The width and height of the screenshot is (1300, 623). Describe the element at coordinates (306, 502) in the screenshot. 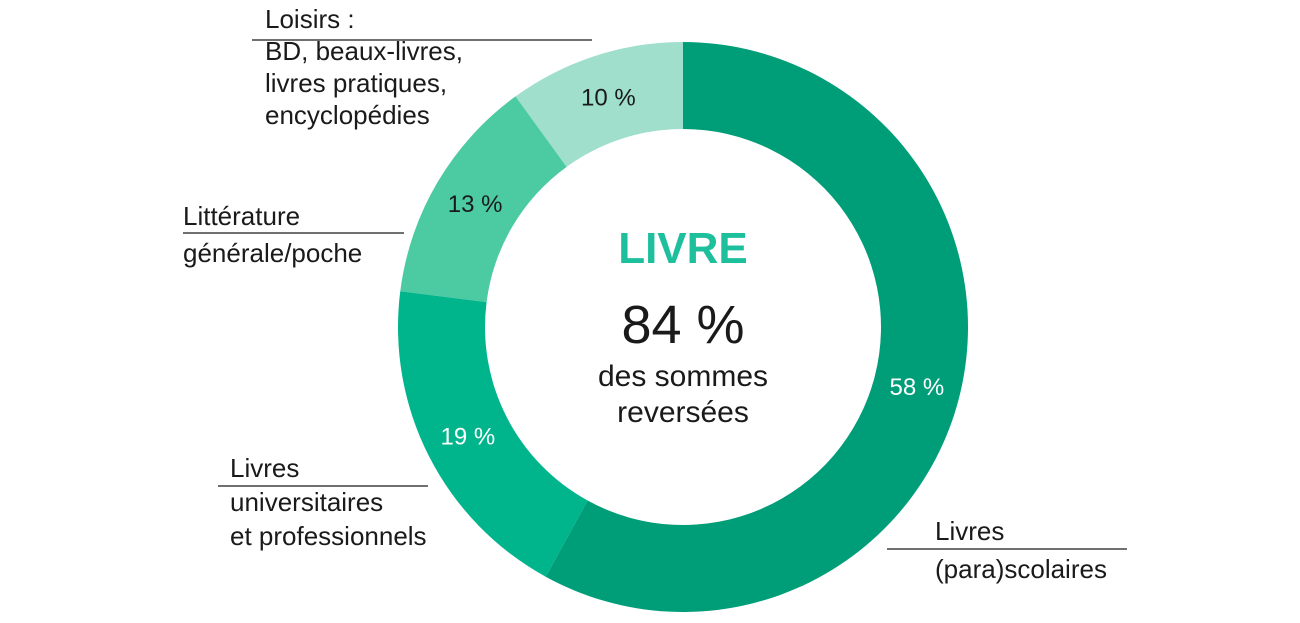

I see `category-label: universitaires` at that location.